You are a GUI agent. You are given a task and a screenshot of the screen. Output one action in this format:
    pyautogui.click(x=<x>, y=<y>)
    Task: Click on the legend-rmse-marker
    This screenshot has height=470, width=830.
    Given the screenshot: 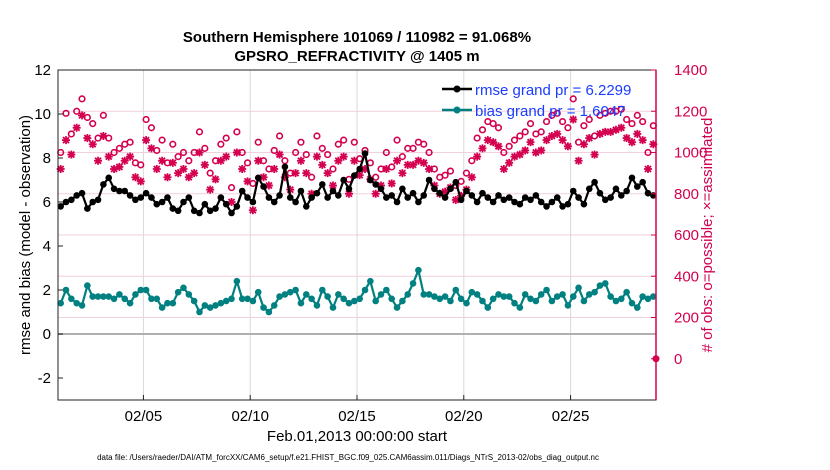 What is the action you would take?
    pyautogui.click(x=457, y=89)
    